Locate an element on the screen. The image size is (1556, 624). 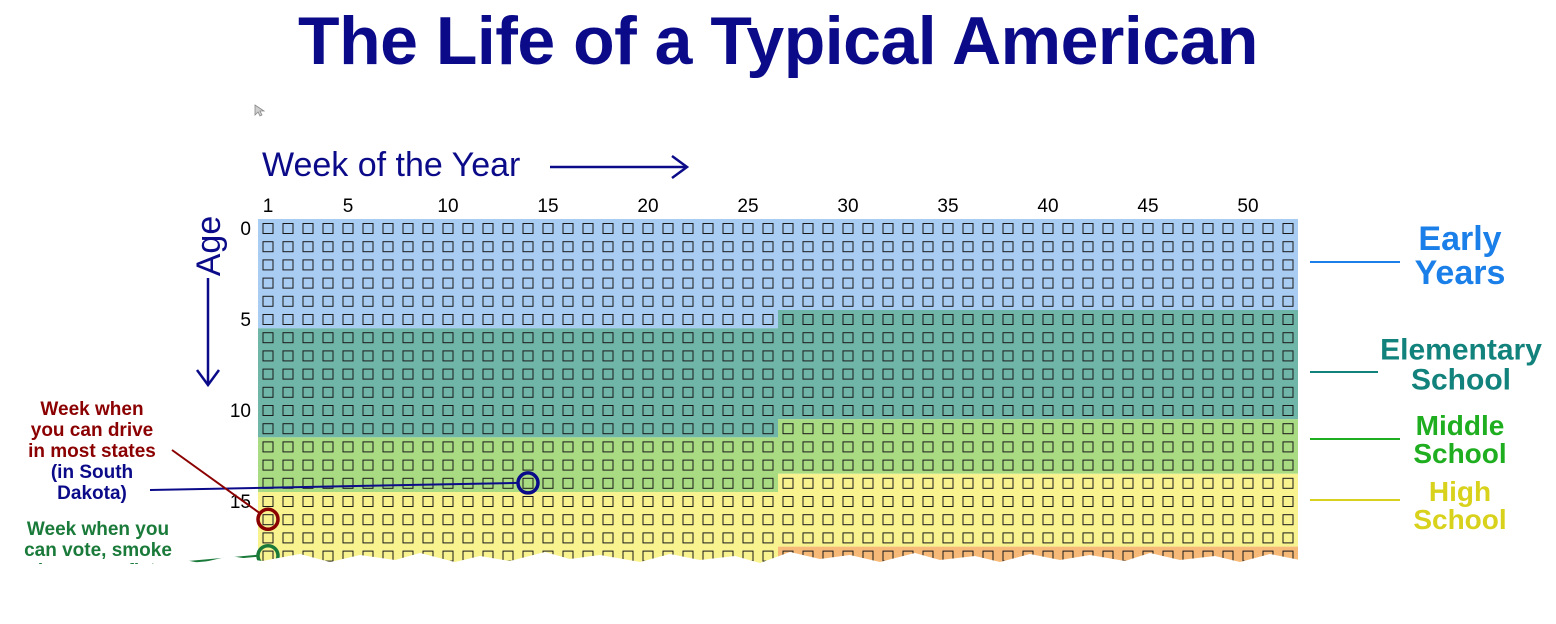
x-tick-label: 40 is located at coordinates (1047, 206).